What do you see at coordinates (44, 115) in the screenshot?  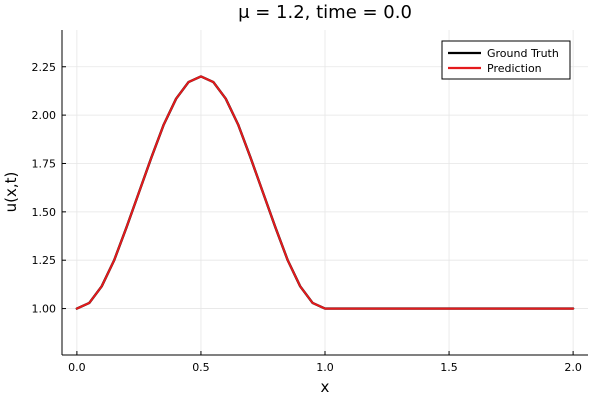 I see `y-tick-label: 2.00` at bounding box center [44, 115].